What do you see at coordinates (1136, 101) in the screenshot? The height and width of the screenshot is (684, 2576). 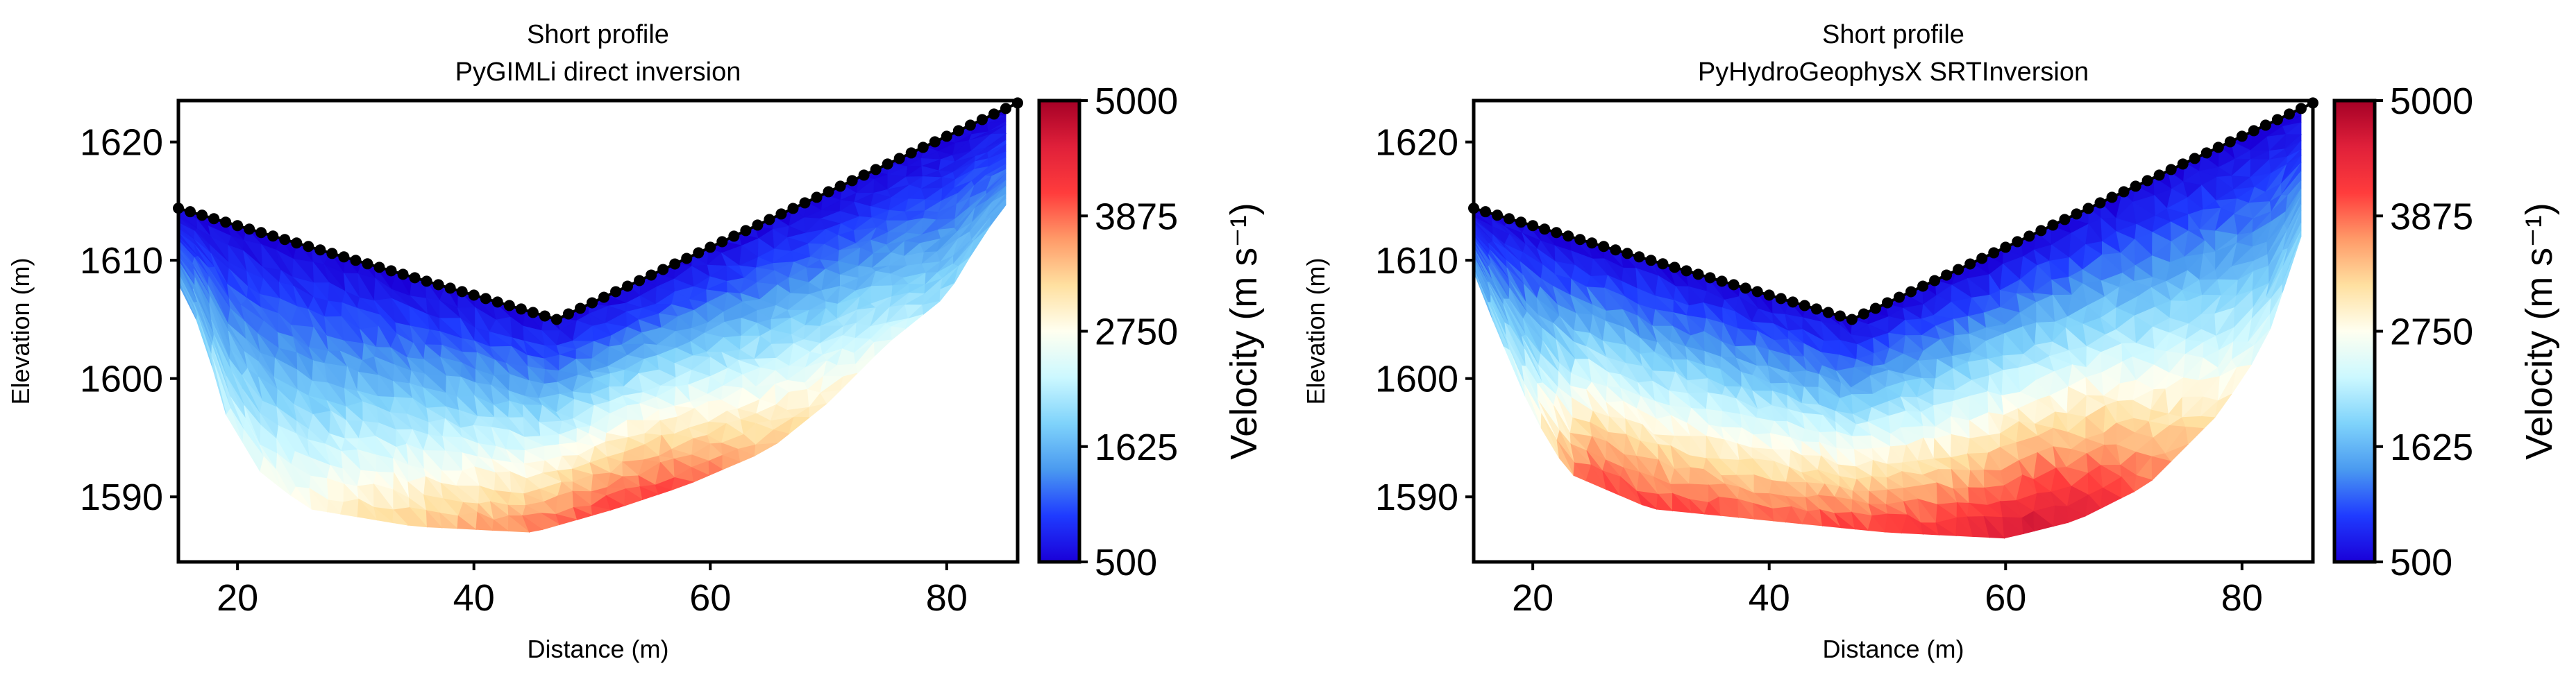 I see `colorbar-tick-label: 5000` at bounding box center [1136, 101].